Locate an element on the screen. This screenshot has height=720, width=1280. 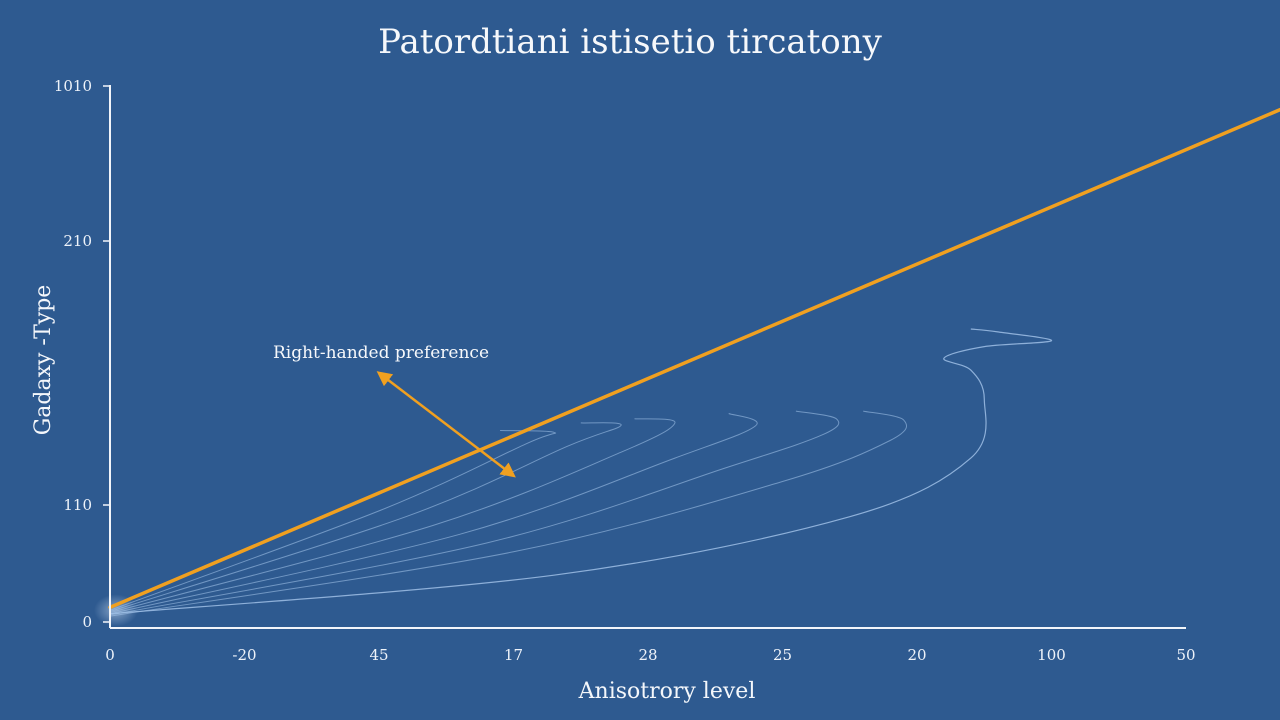
y-tick-label: 0 is located at coordinates (87, 622).